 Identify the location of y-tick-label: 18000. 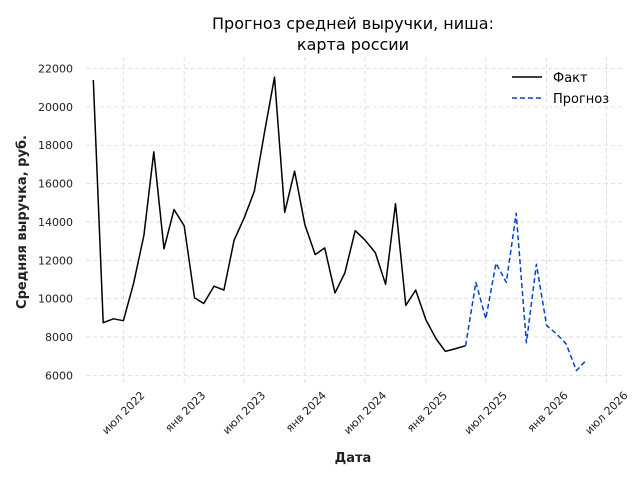
(55, 145).